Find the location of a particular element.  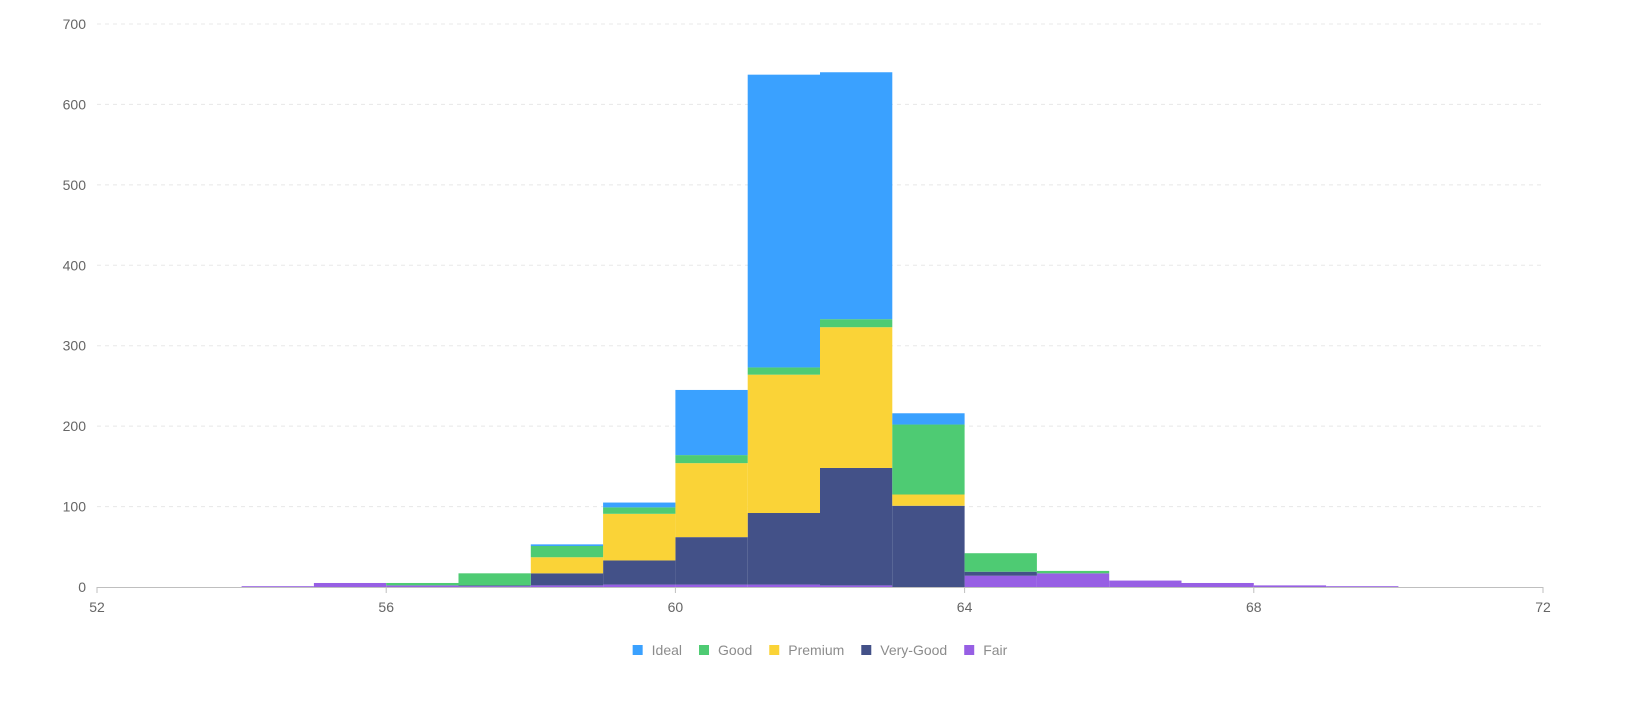

legend-item-good: Good is located at coordinates (725, 650).